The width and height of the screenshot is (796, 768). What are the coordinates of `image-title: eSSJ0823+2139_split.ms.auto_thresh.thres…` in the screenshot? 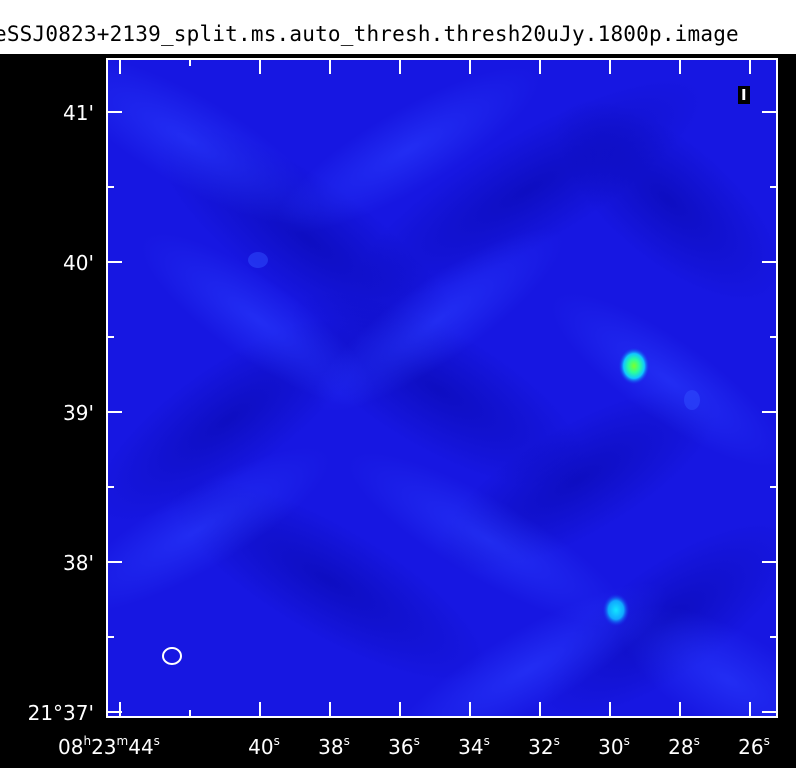 It's located at (369, 34).